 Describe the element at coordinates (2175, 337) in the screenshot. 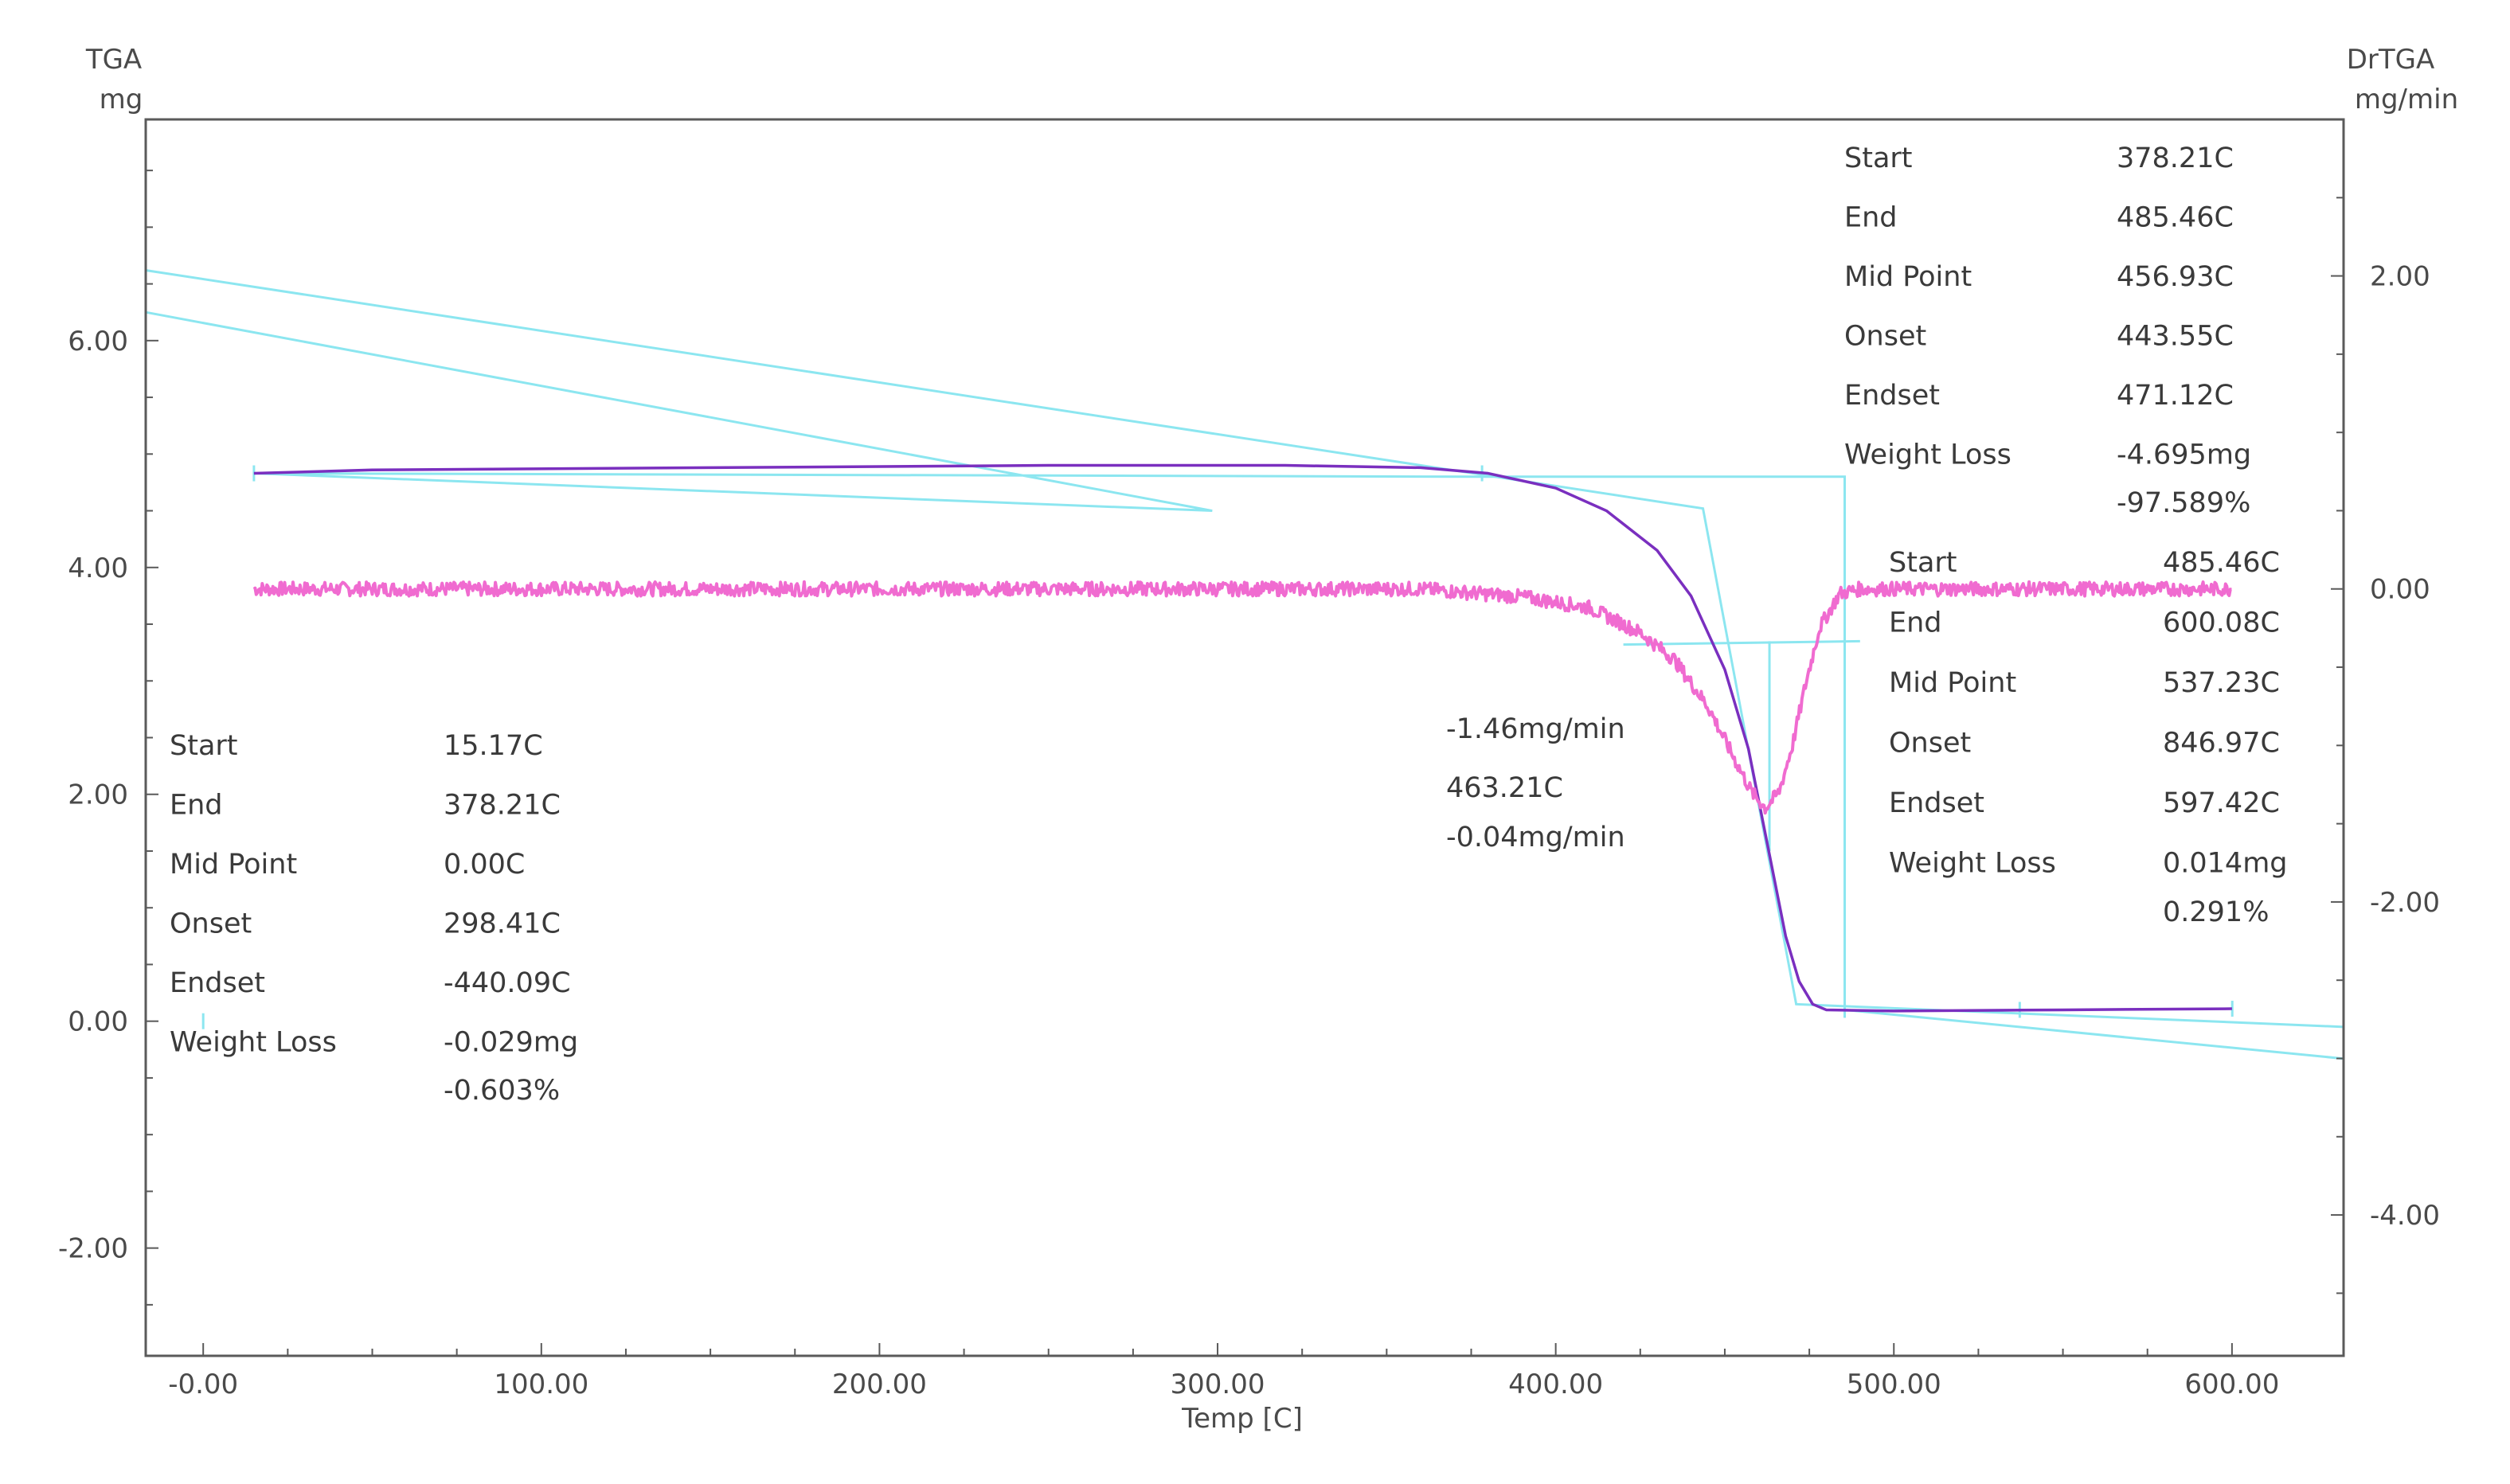

I see `annotation-value: 443.55C` at that location.